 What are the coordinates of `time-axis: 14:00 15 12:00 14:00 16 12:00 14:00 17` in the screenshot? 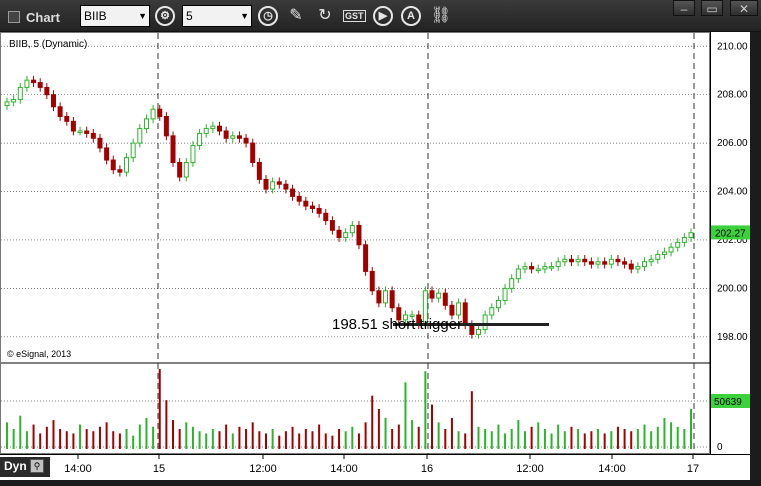 It's located at (375, 467).